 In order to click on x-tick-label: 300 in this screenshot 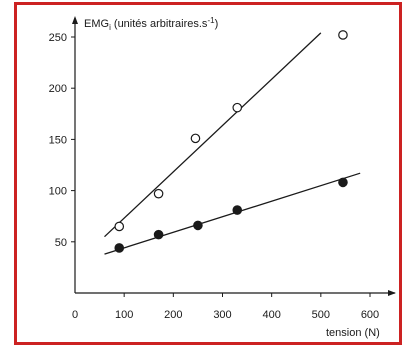, I will do `click(222, 315)`.